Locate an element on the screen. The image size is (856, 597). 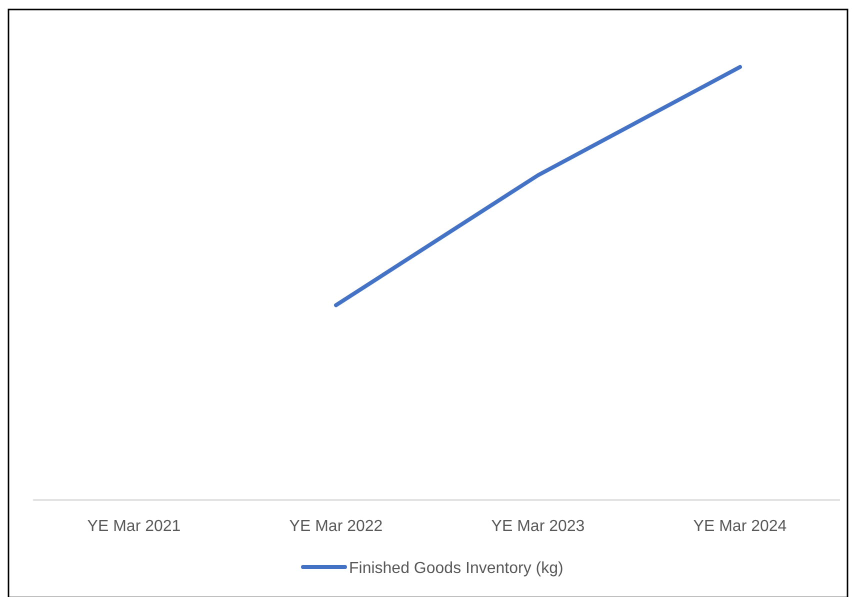
x-tick-label: YE Mar 2021 is located at coordinates (134, 526).